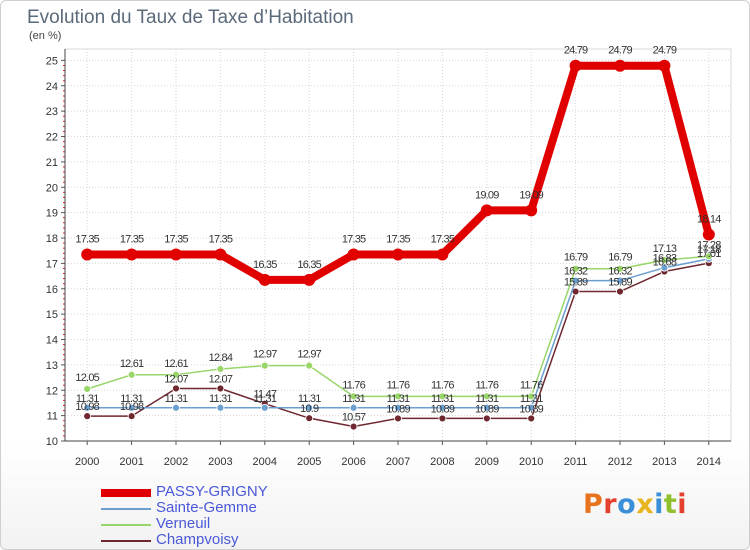 The image size is (750, 550). I want to click on data-label-verneuil: 17.13, so click(665, 249).